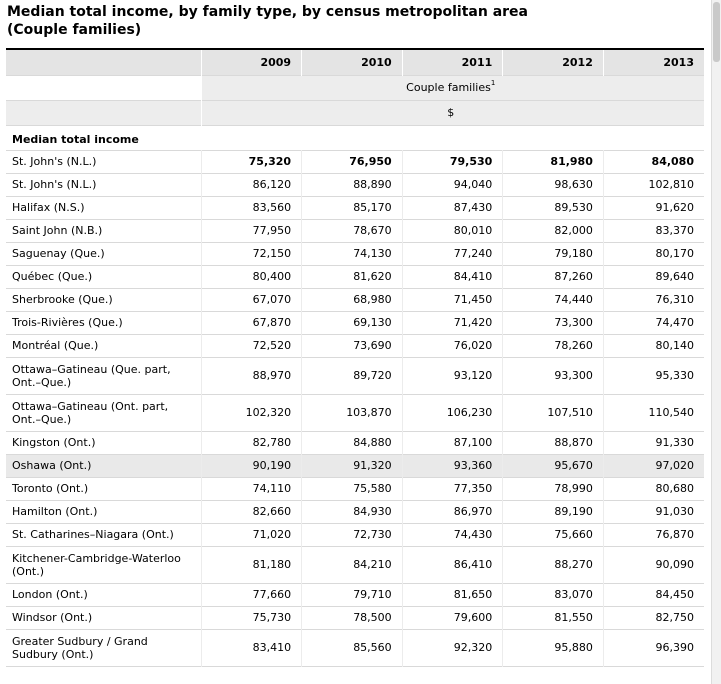 The image size is (721, 684). What do you see at coordinates (553, 276) in the screenshot?
I see `cell-value: 87,260` at bounding box center [553, 276].